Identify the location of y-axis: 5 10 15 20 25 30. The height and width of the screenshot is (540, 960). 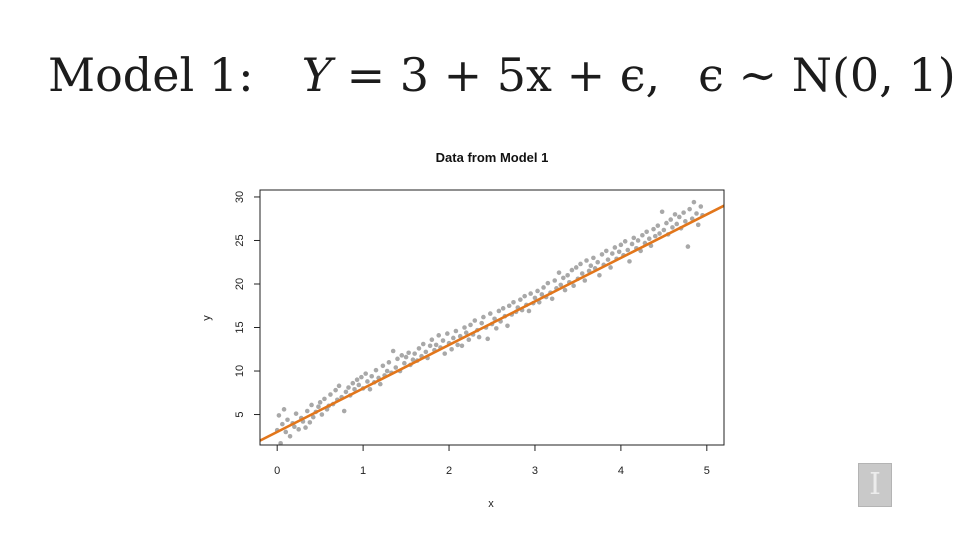
(247, 304).